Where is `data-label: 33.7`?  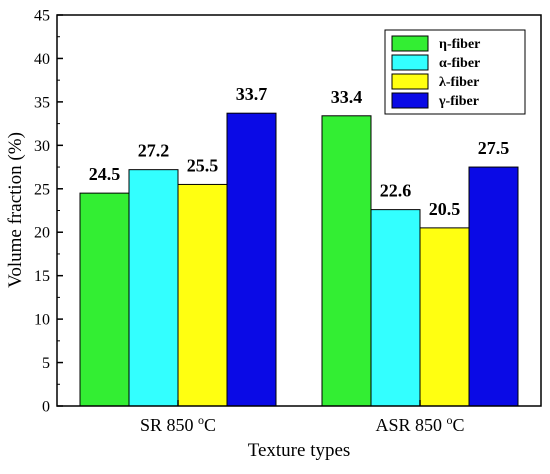 data-label: 33.7 is located at coordinates (252, 94).